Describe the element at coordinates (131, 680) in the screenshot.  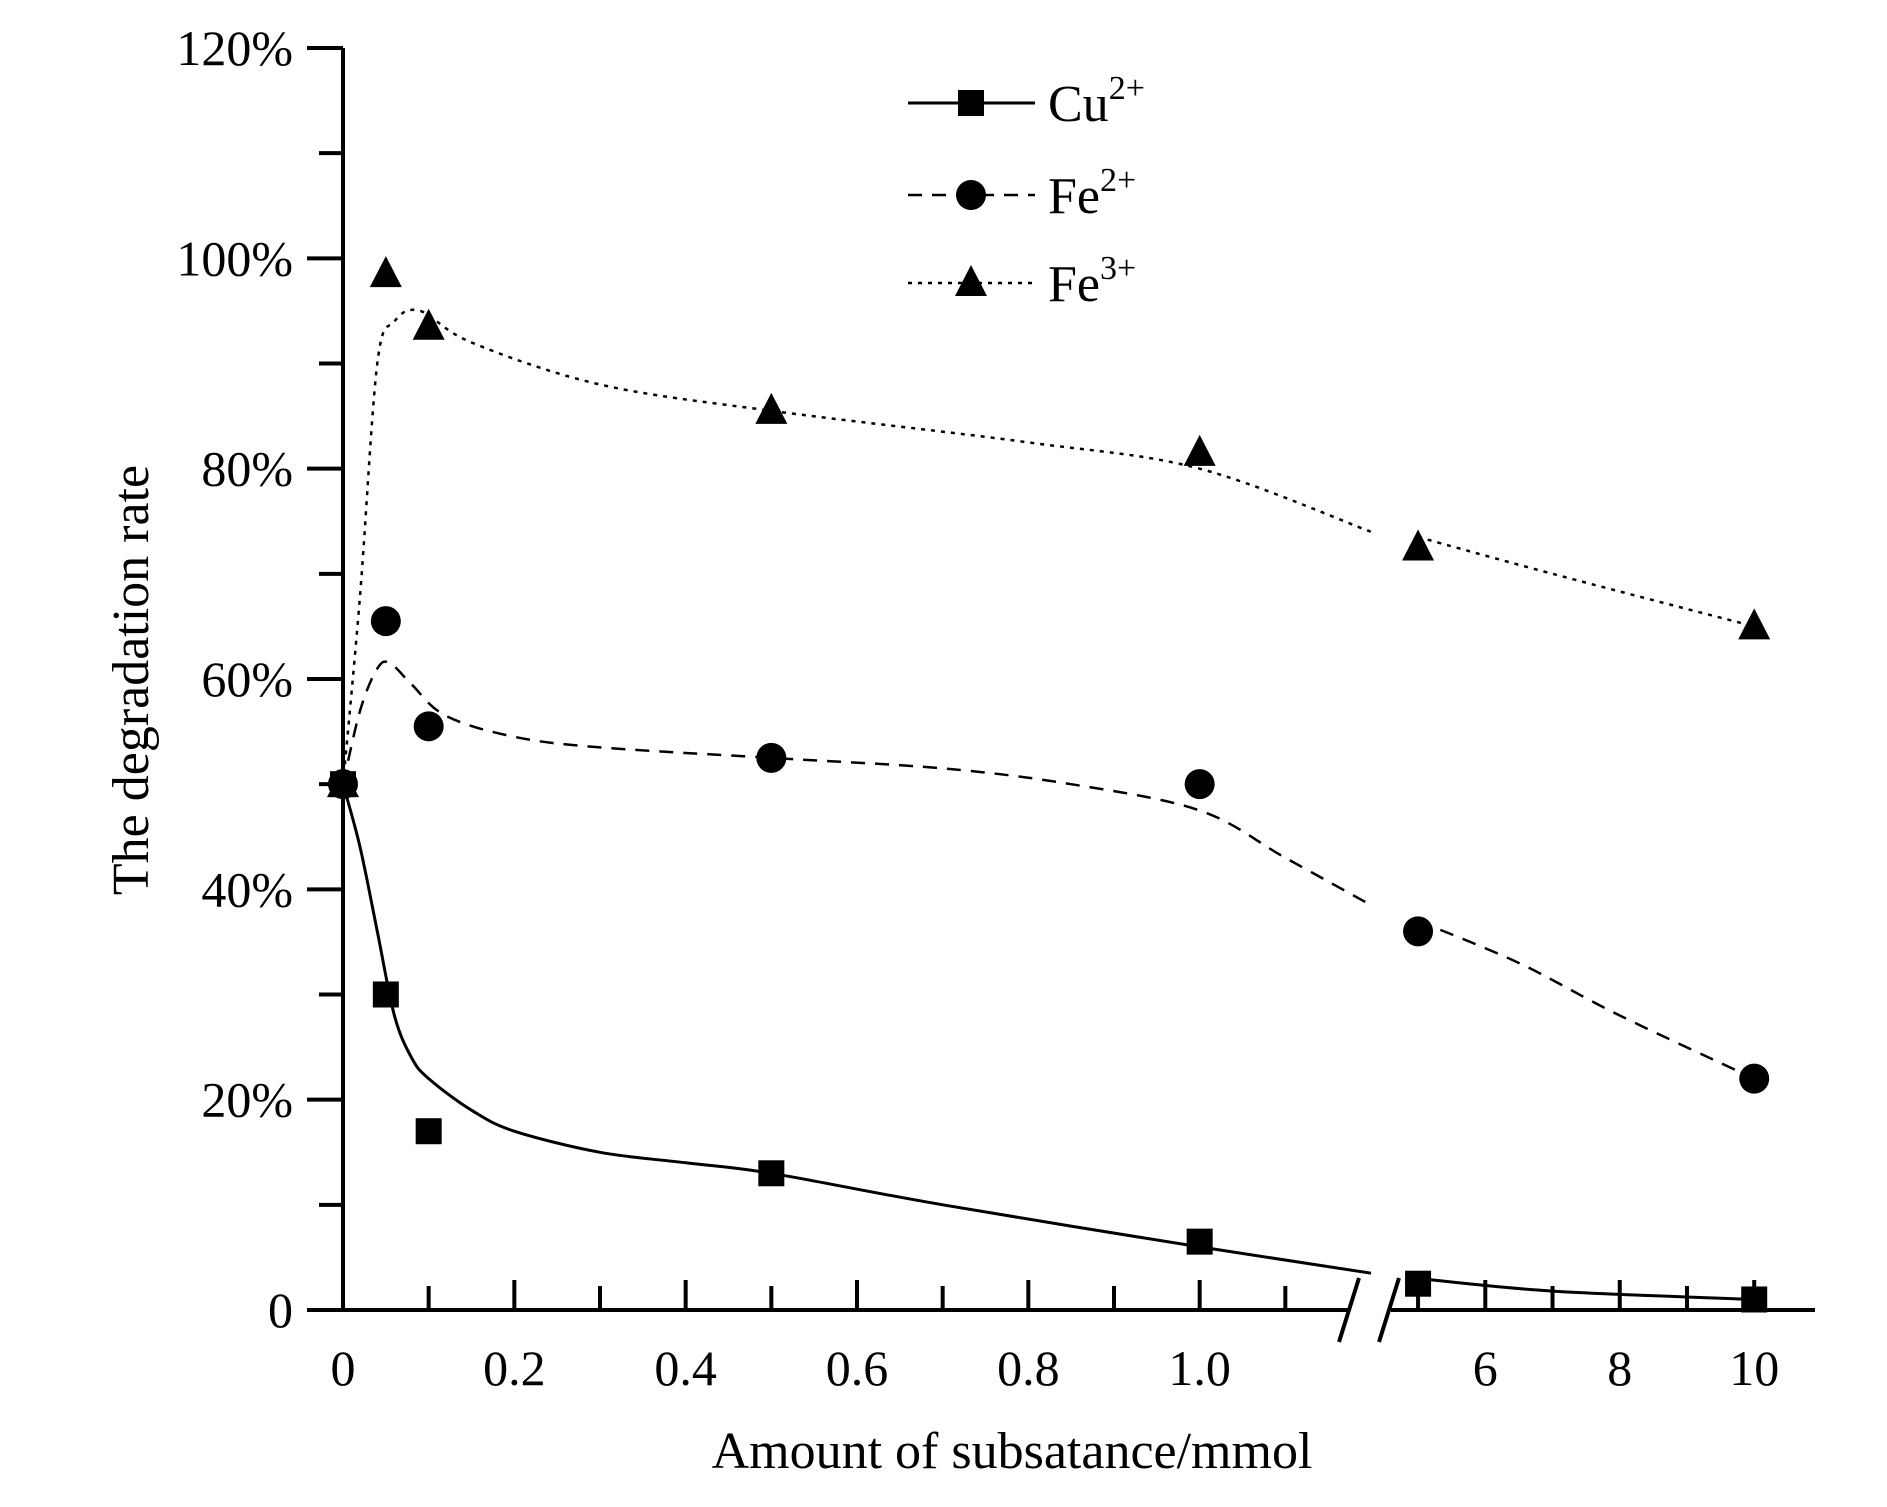
I see `y-axis-title: The degradation rate` at that location.